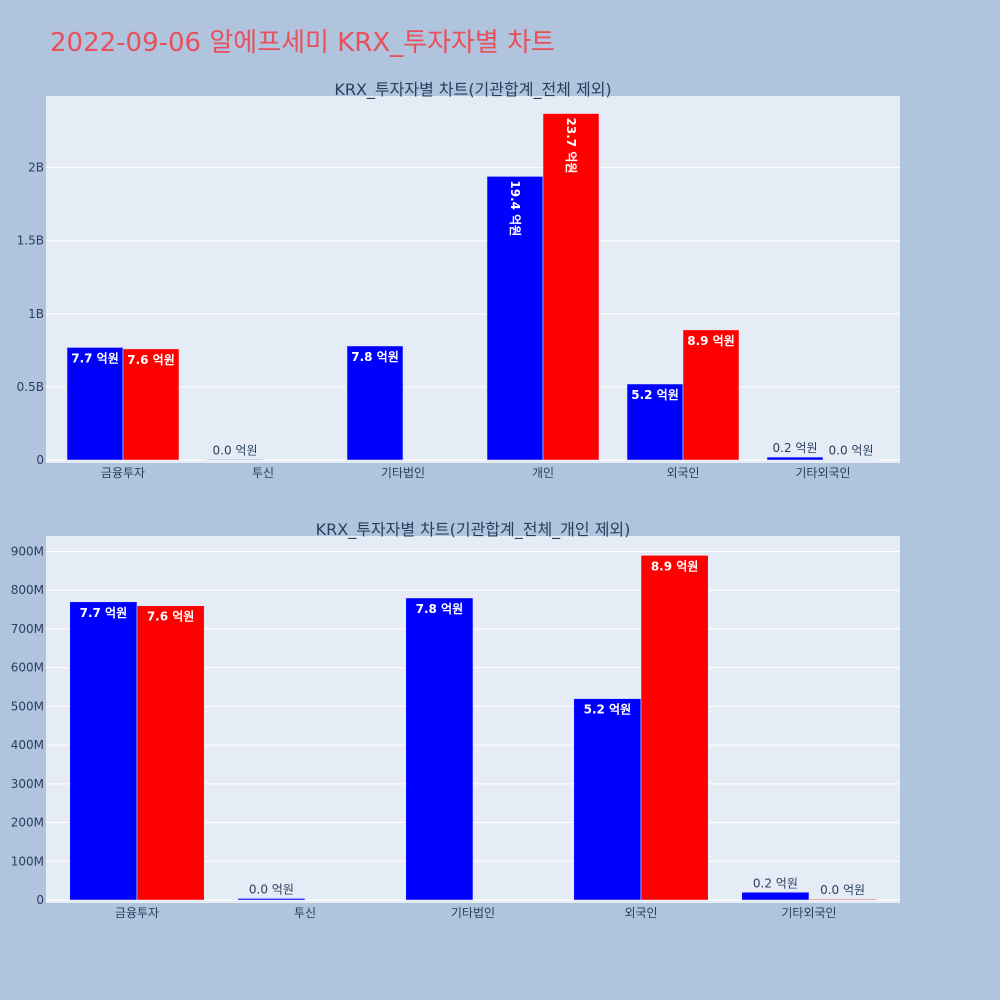 The image size is (1000, 1000). What do you see at coordinates (472, 90) in the screenshot?
I see `chart-title: KRX_투자자별 차트(기관합계_전체 제외)` at bounding box center [472, 90].